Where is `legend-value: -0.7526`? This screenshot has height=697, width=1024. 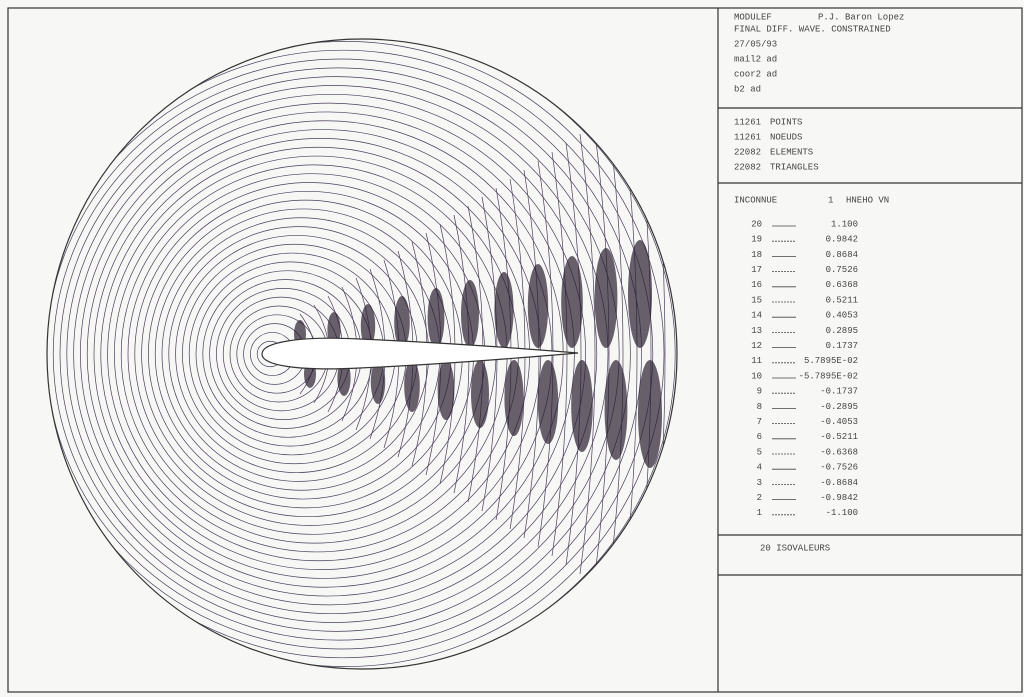
legend-value: -0.7526 is located at coordinates (839, 468).